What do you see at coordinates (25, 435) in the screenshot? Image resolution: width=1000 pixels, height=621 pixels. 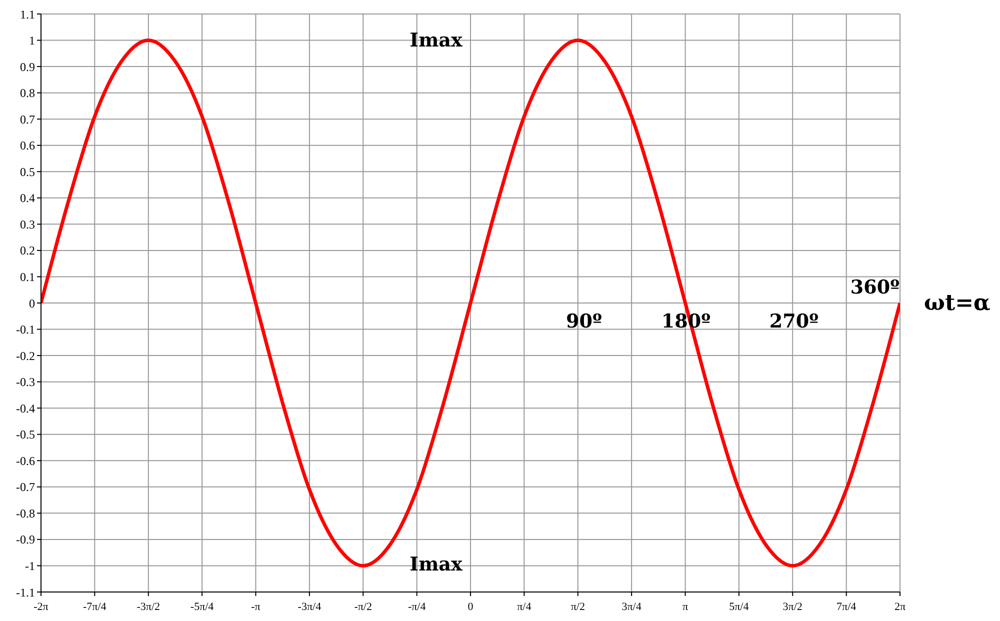 I see `y-tick-label: -0.5` at bounding box center [25, 435].